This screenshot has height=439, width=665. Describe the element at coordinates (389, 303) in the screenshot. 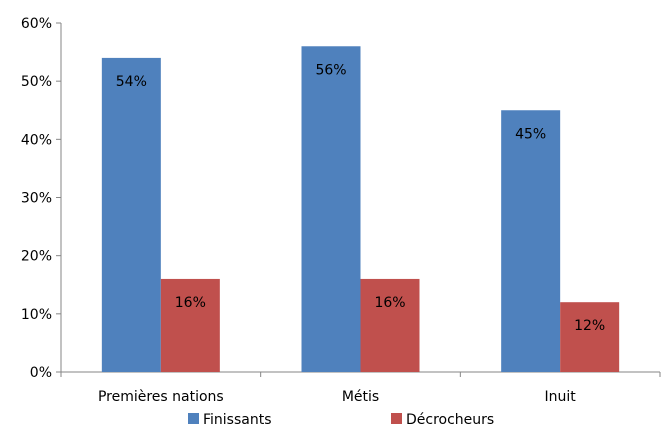

I see `data-label-decrocheurs-metis: 16%` at that location.